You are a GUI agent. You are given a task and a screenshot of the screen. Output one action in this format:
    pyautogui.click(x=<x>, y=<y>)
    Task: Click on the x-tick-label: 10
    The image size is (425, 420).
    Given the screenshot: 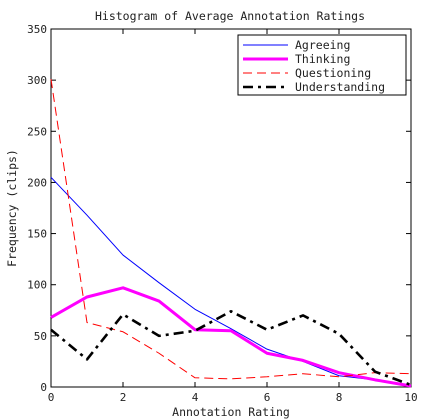 What is the action you would take?
    pyautogui.click(x=410, y=397)
    